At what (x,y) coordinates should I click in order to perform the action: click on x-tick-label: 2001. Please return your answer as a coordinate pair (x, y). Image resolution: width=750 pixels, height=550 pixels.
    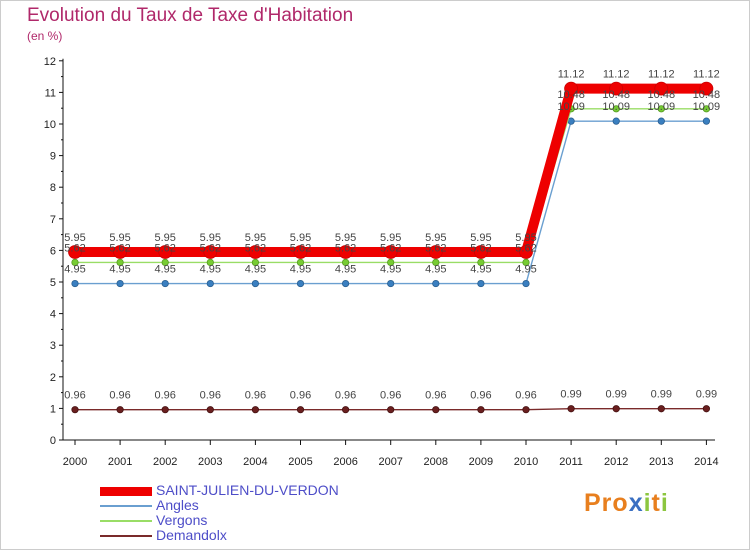
    Looking at the image, I should click on (120, 462).